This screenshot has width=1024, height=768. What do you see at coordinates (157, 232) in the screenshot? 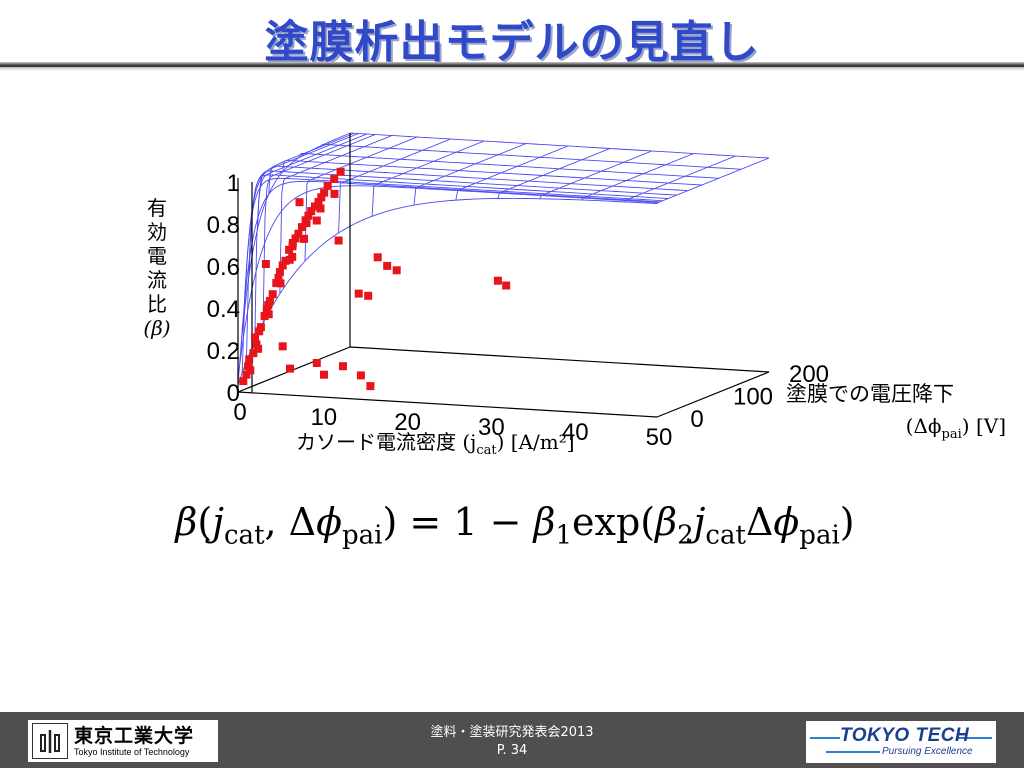
I see `z-axis-label-char: 効` at bounding box center [157, 232].